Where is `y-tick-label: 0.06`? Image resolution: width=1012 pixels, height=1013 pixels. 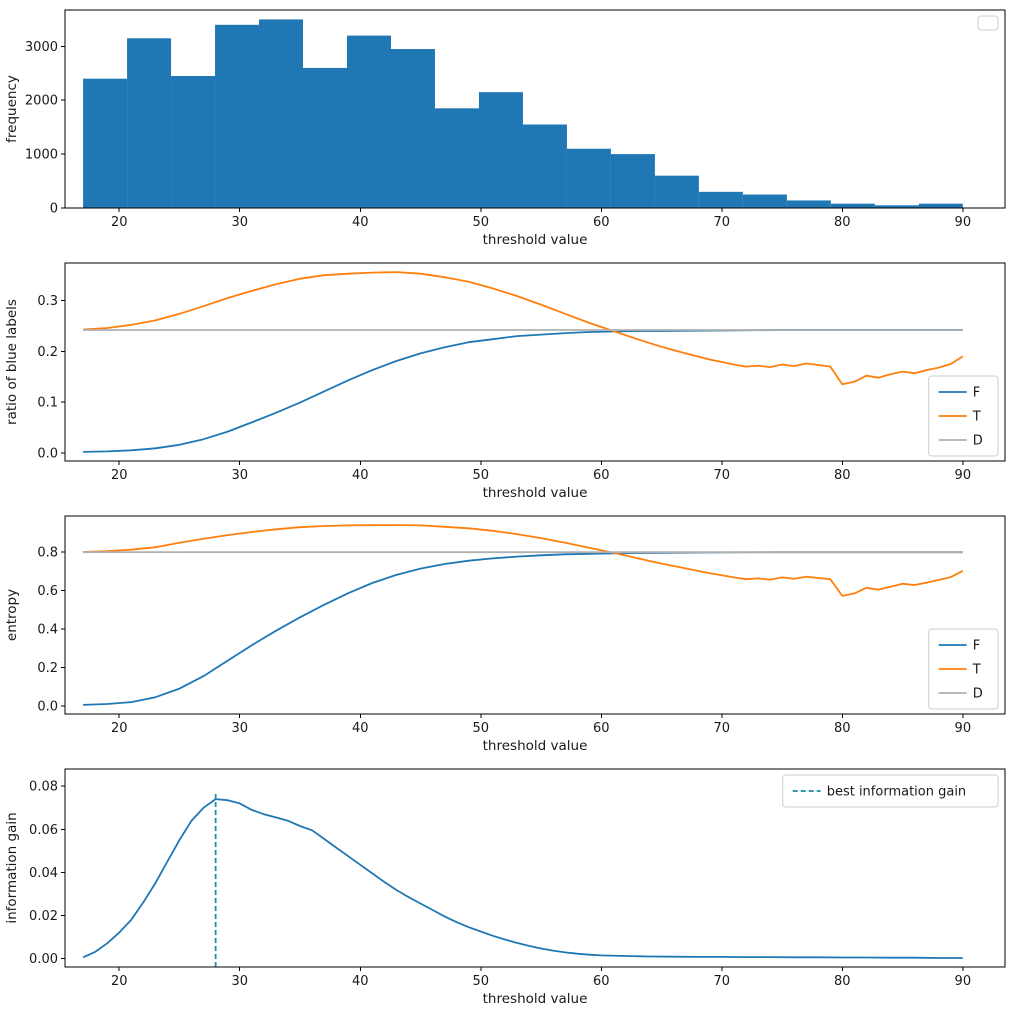 y-tick-label: 0.06 is located at coordinates (43, 830).